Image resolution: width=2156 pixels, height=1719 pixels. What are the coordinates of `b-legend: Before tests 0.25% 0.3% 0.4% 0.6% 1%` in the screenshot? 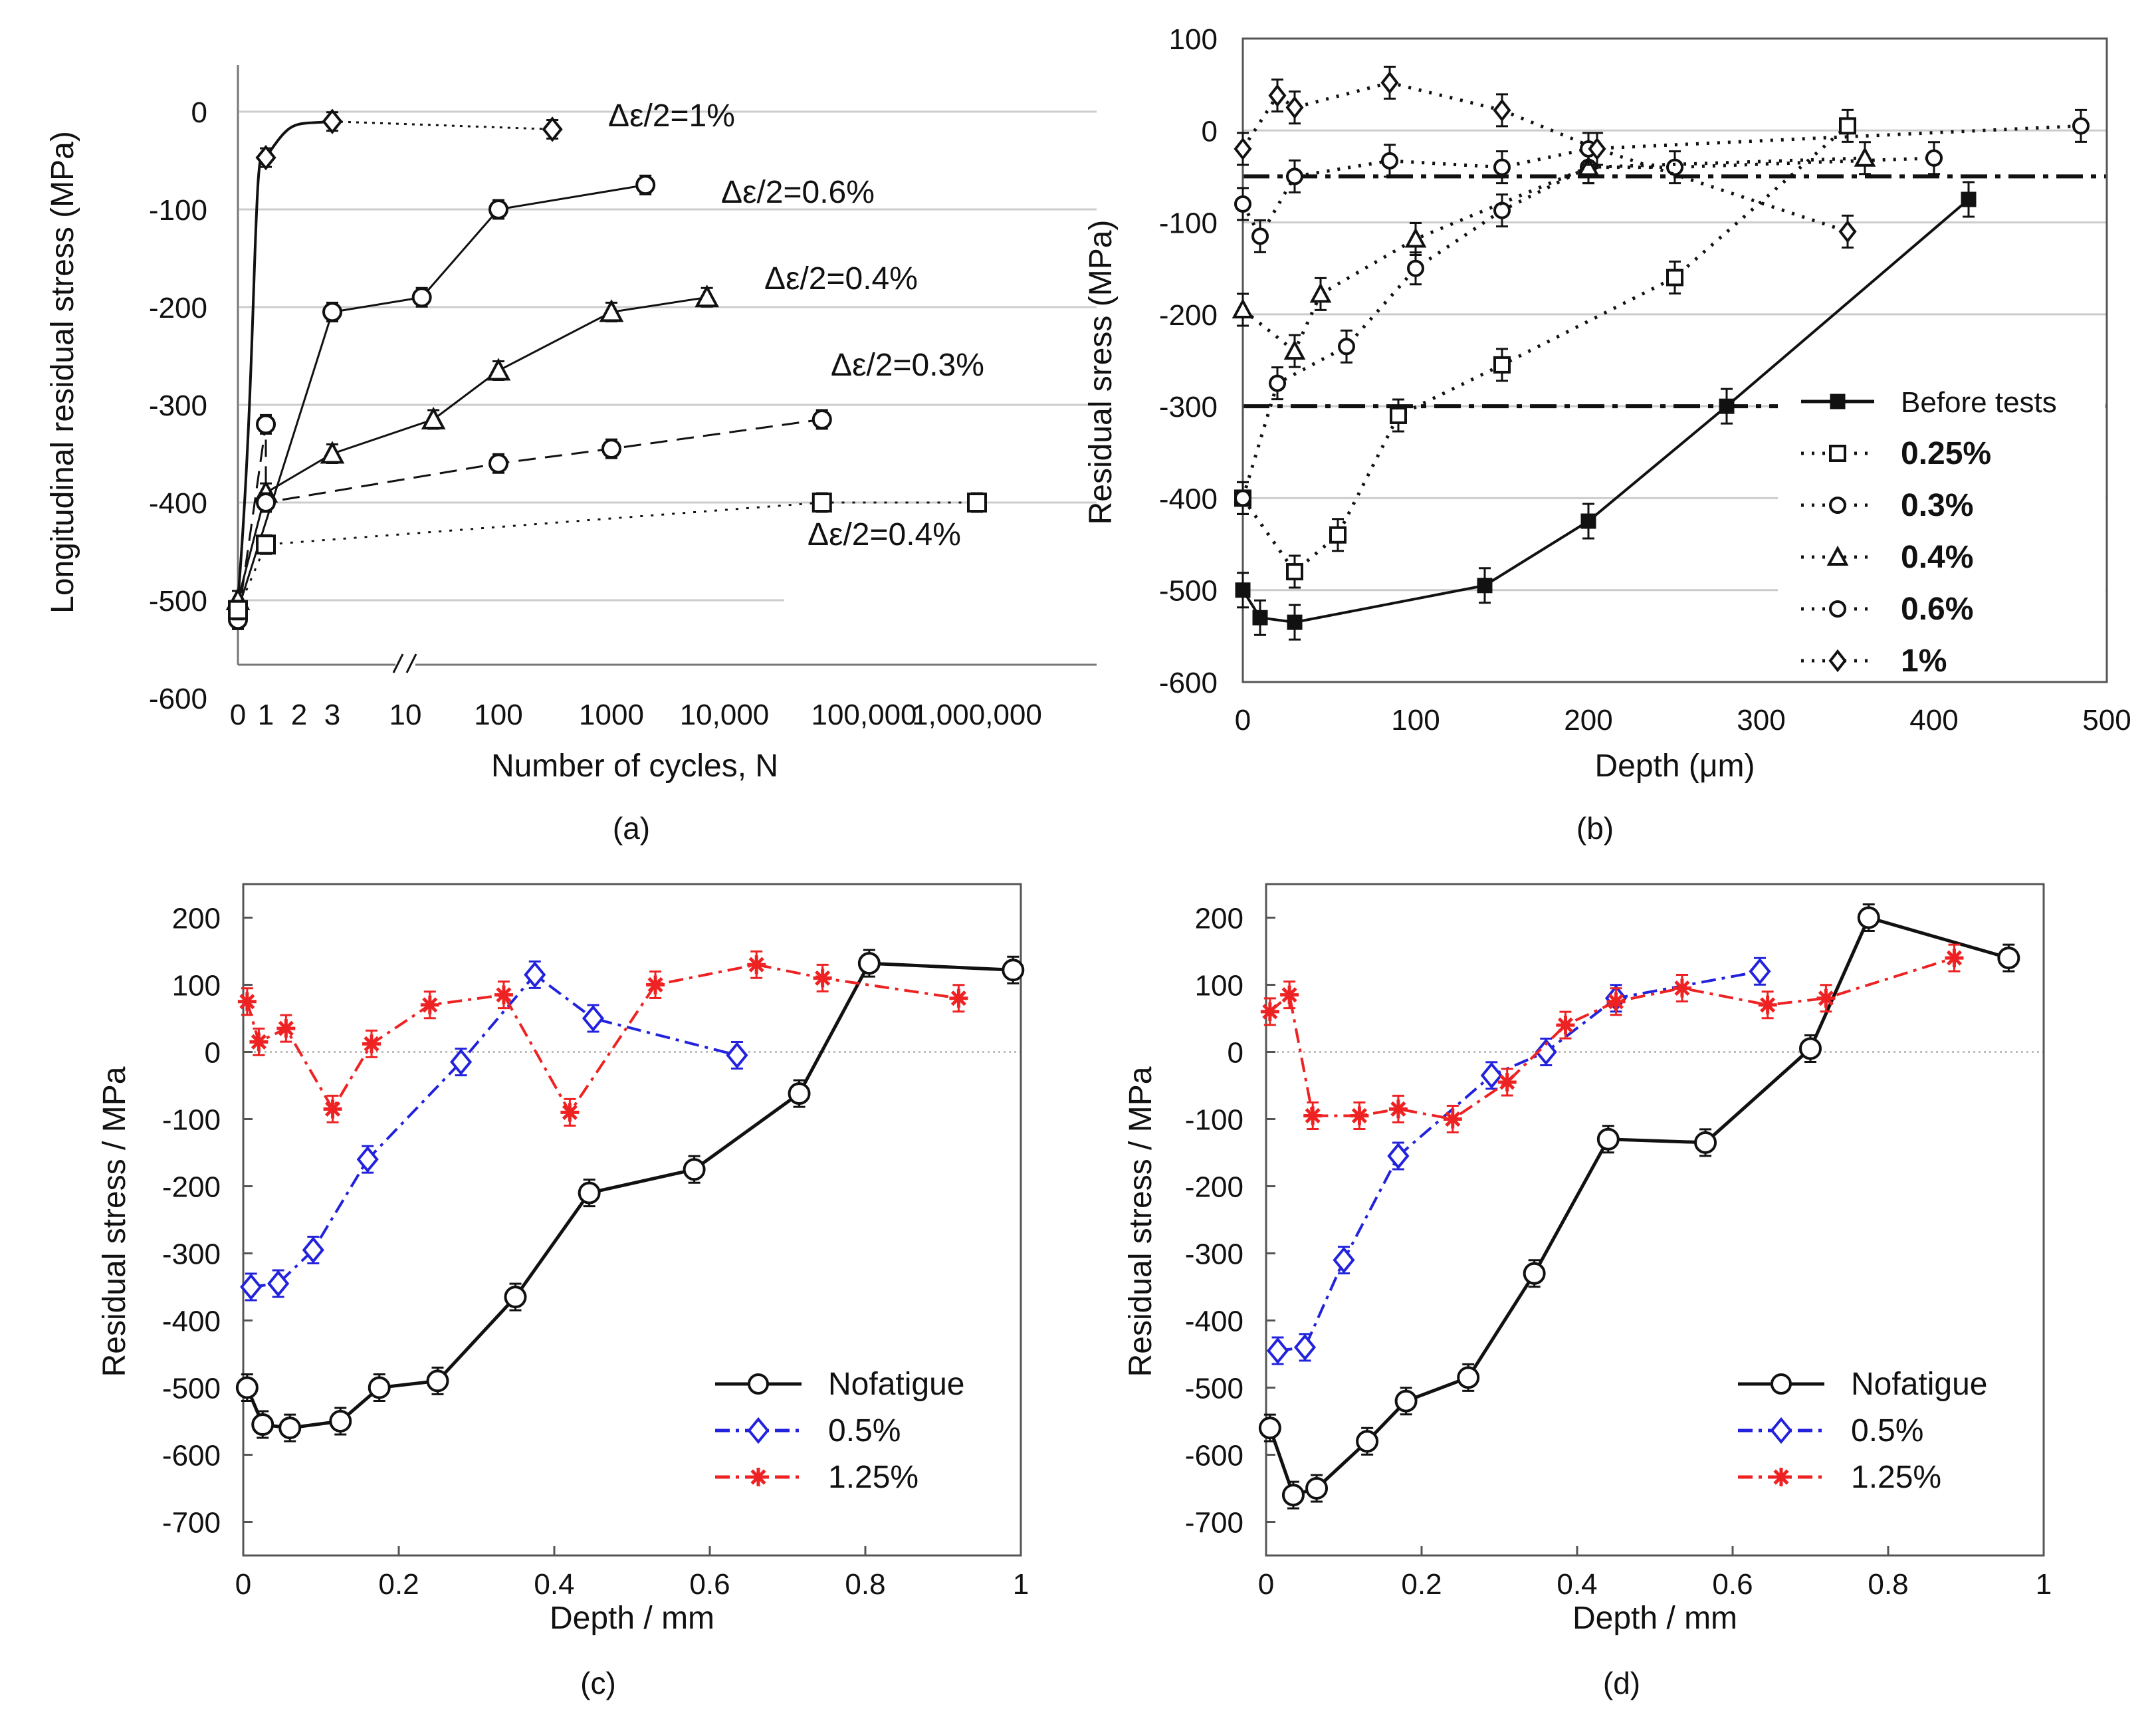 It's located at (1941, 526).